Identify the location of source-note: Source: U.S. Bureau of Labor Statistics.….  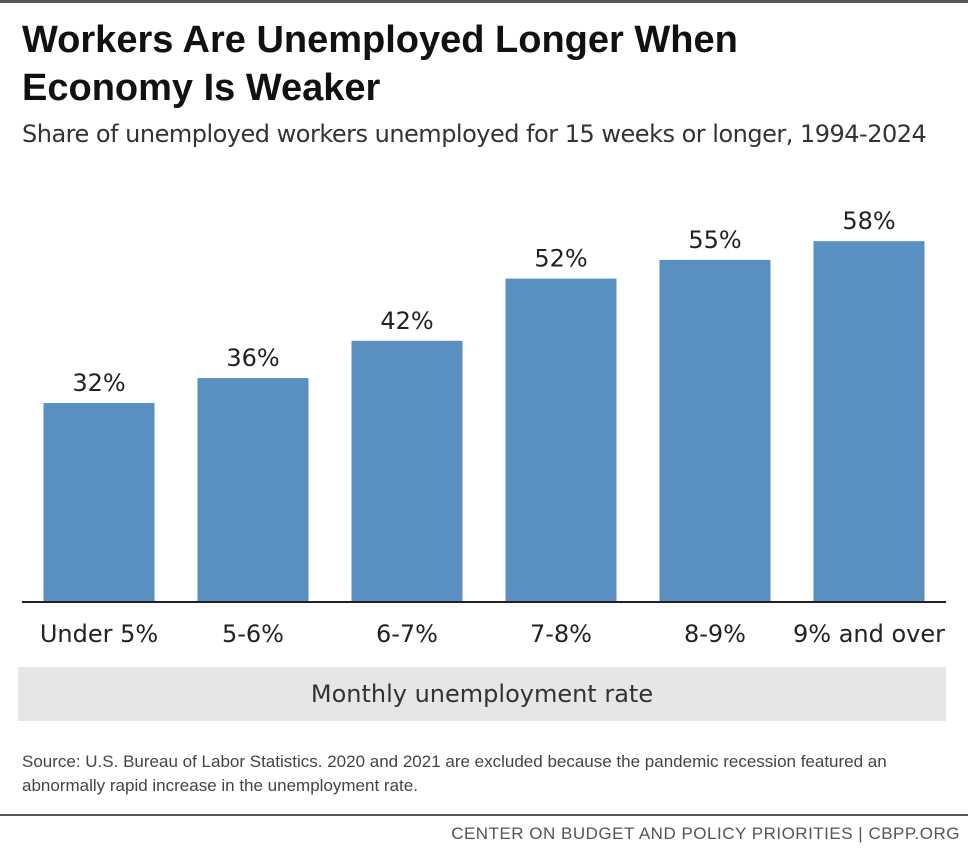
(454, 773).